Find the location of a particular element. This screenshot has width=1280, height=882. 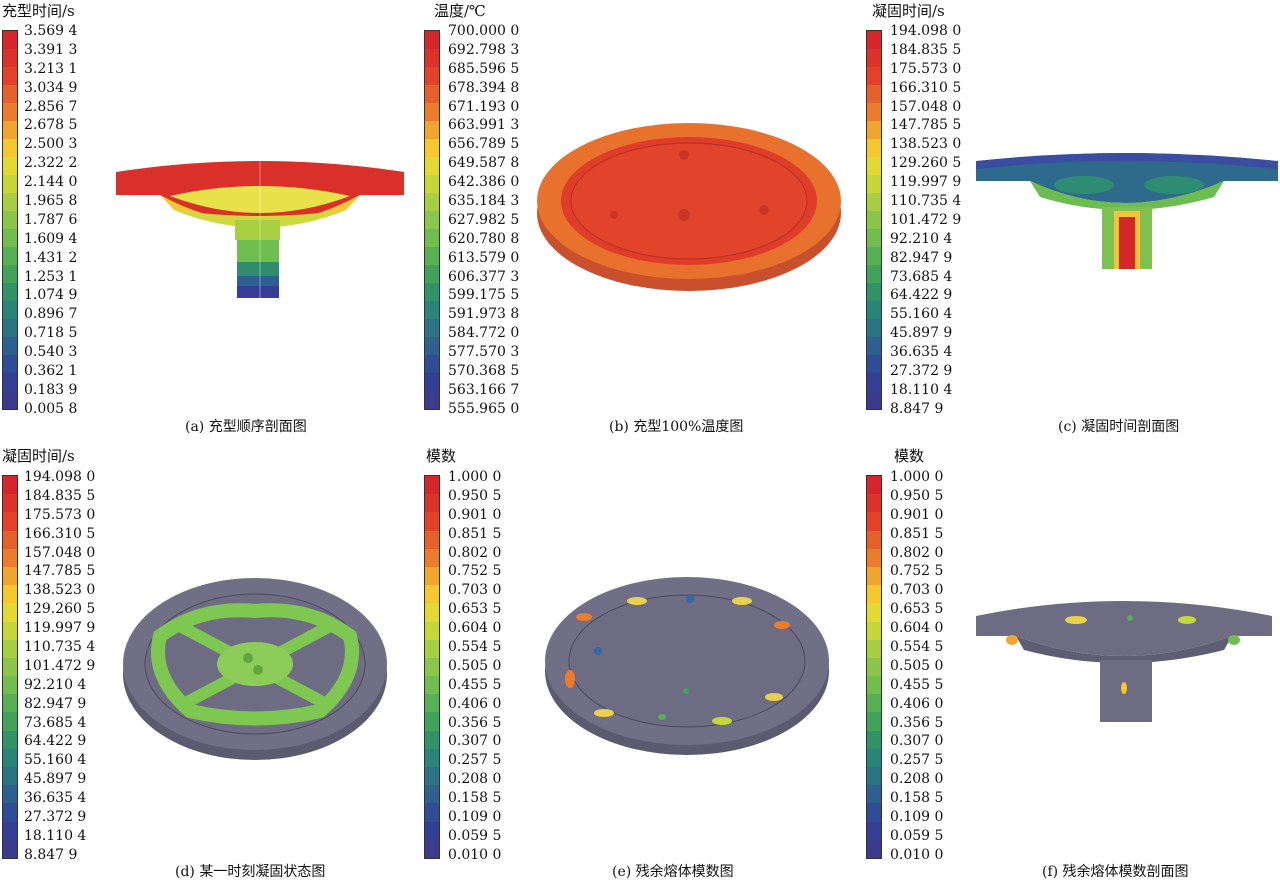

colorbar-tick-label: 642.386 0 is located at coordinates (484, 182).